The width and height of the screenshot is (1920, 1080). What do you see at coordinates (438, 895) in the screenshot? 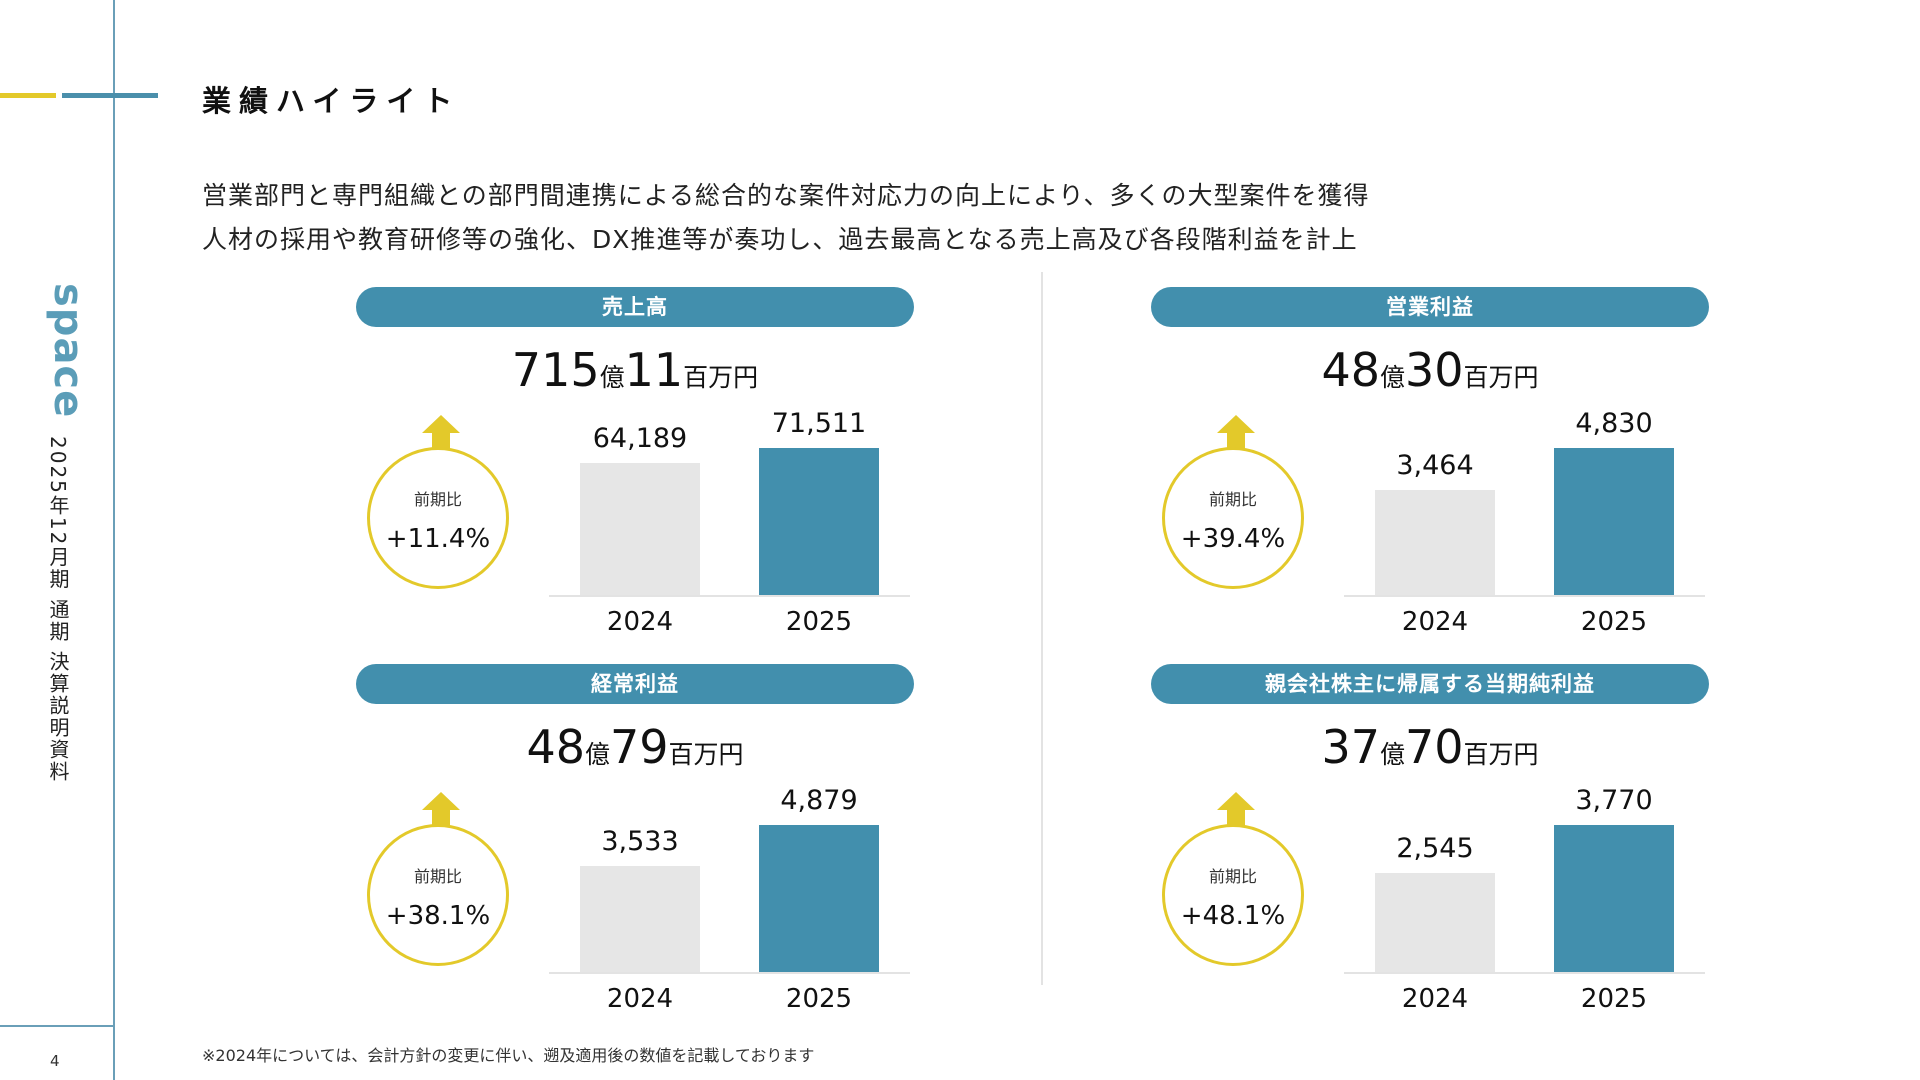
I see `yoy-circle: 前期比 +38.1%` at bounding box center [438, 895].